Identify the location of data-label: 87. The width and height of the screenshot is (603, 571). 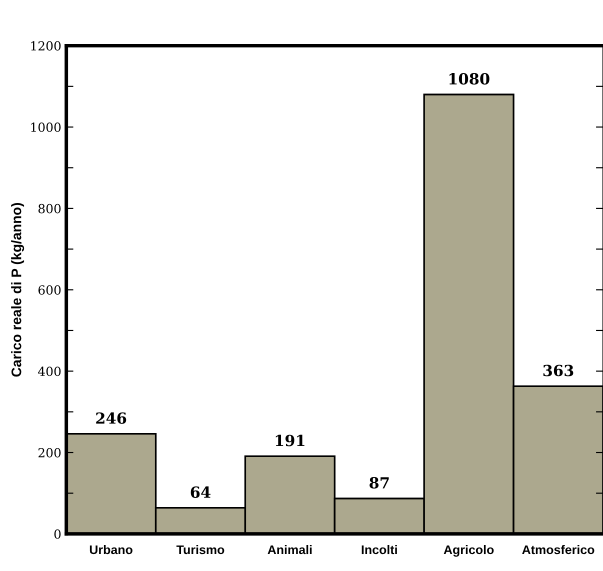
(379, 483).